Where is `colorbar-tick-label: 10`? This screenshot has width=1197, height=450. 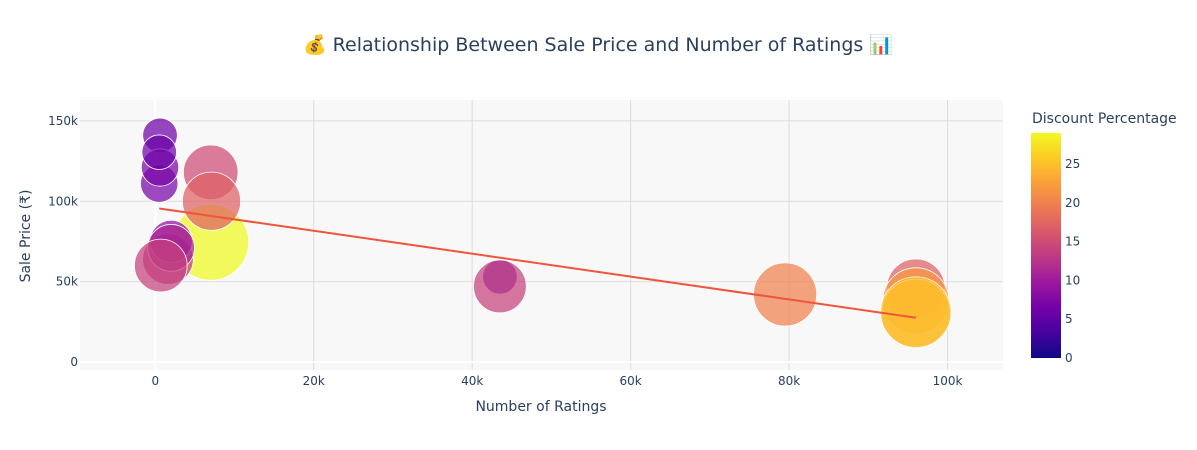
colorbar-tick-label: 10 is located at coordinates (1072, 280).